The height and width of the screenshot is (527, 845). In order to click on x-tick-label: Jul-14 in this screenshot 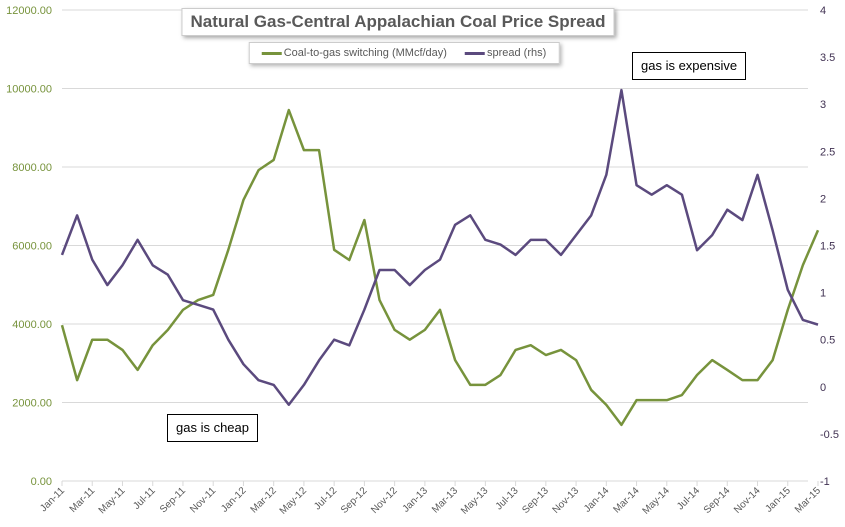, I will do `click(688, 498)`.